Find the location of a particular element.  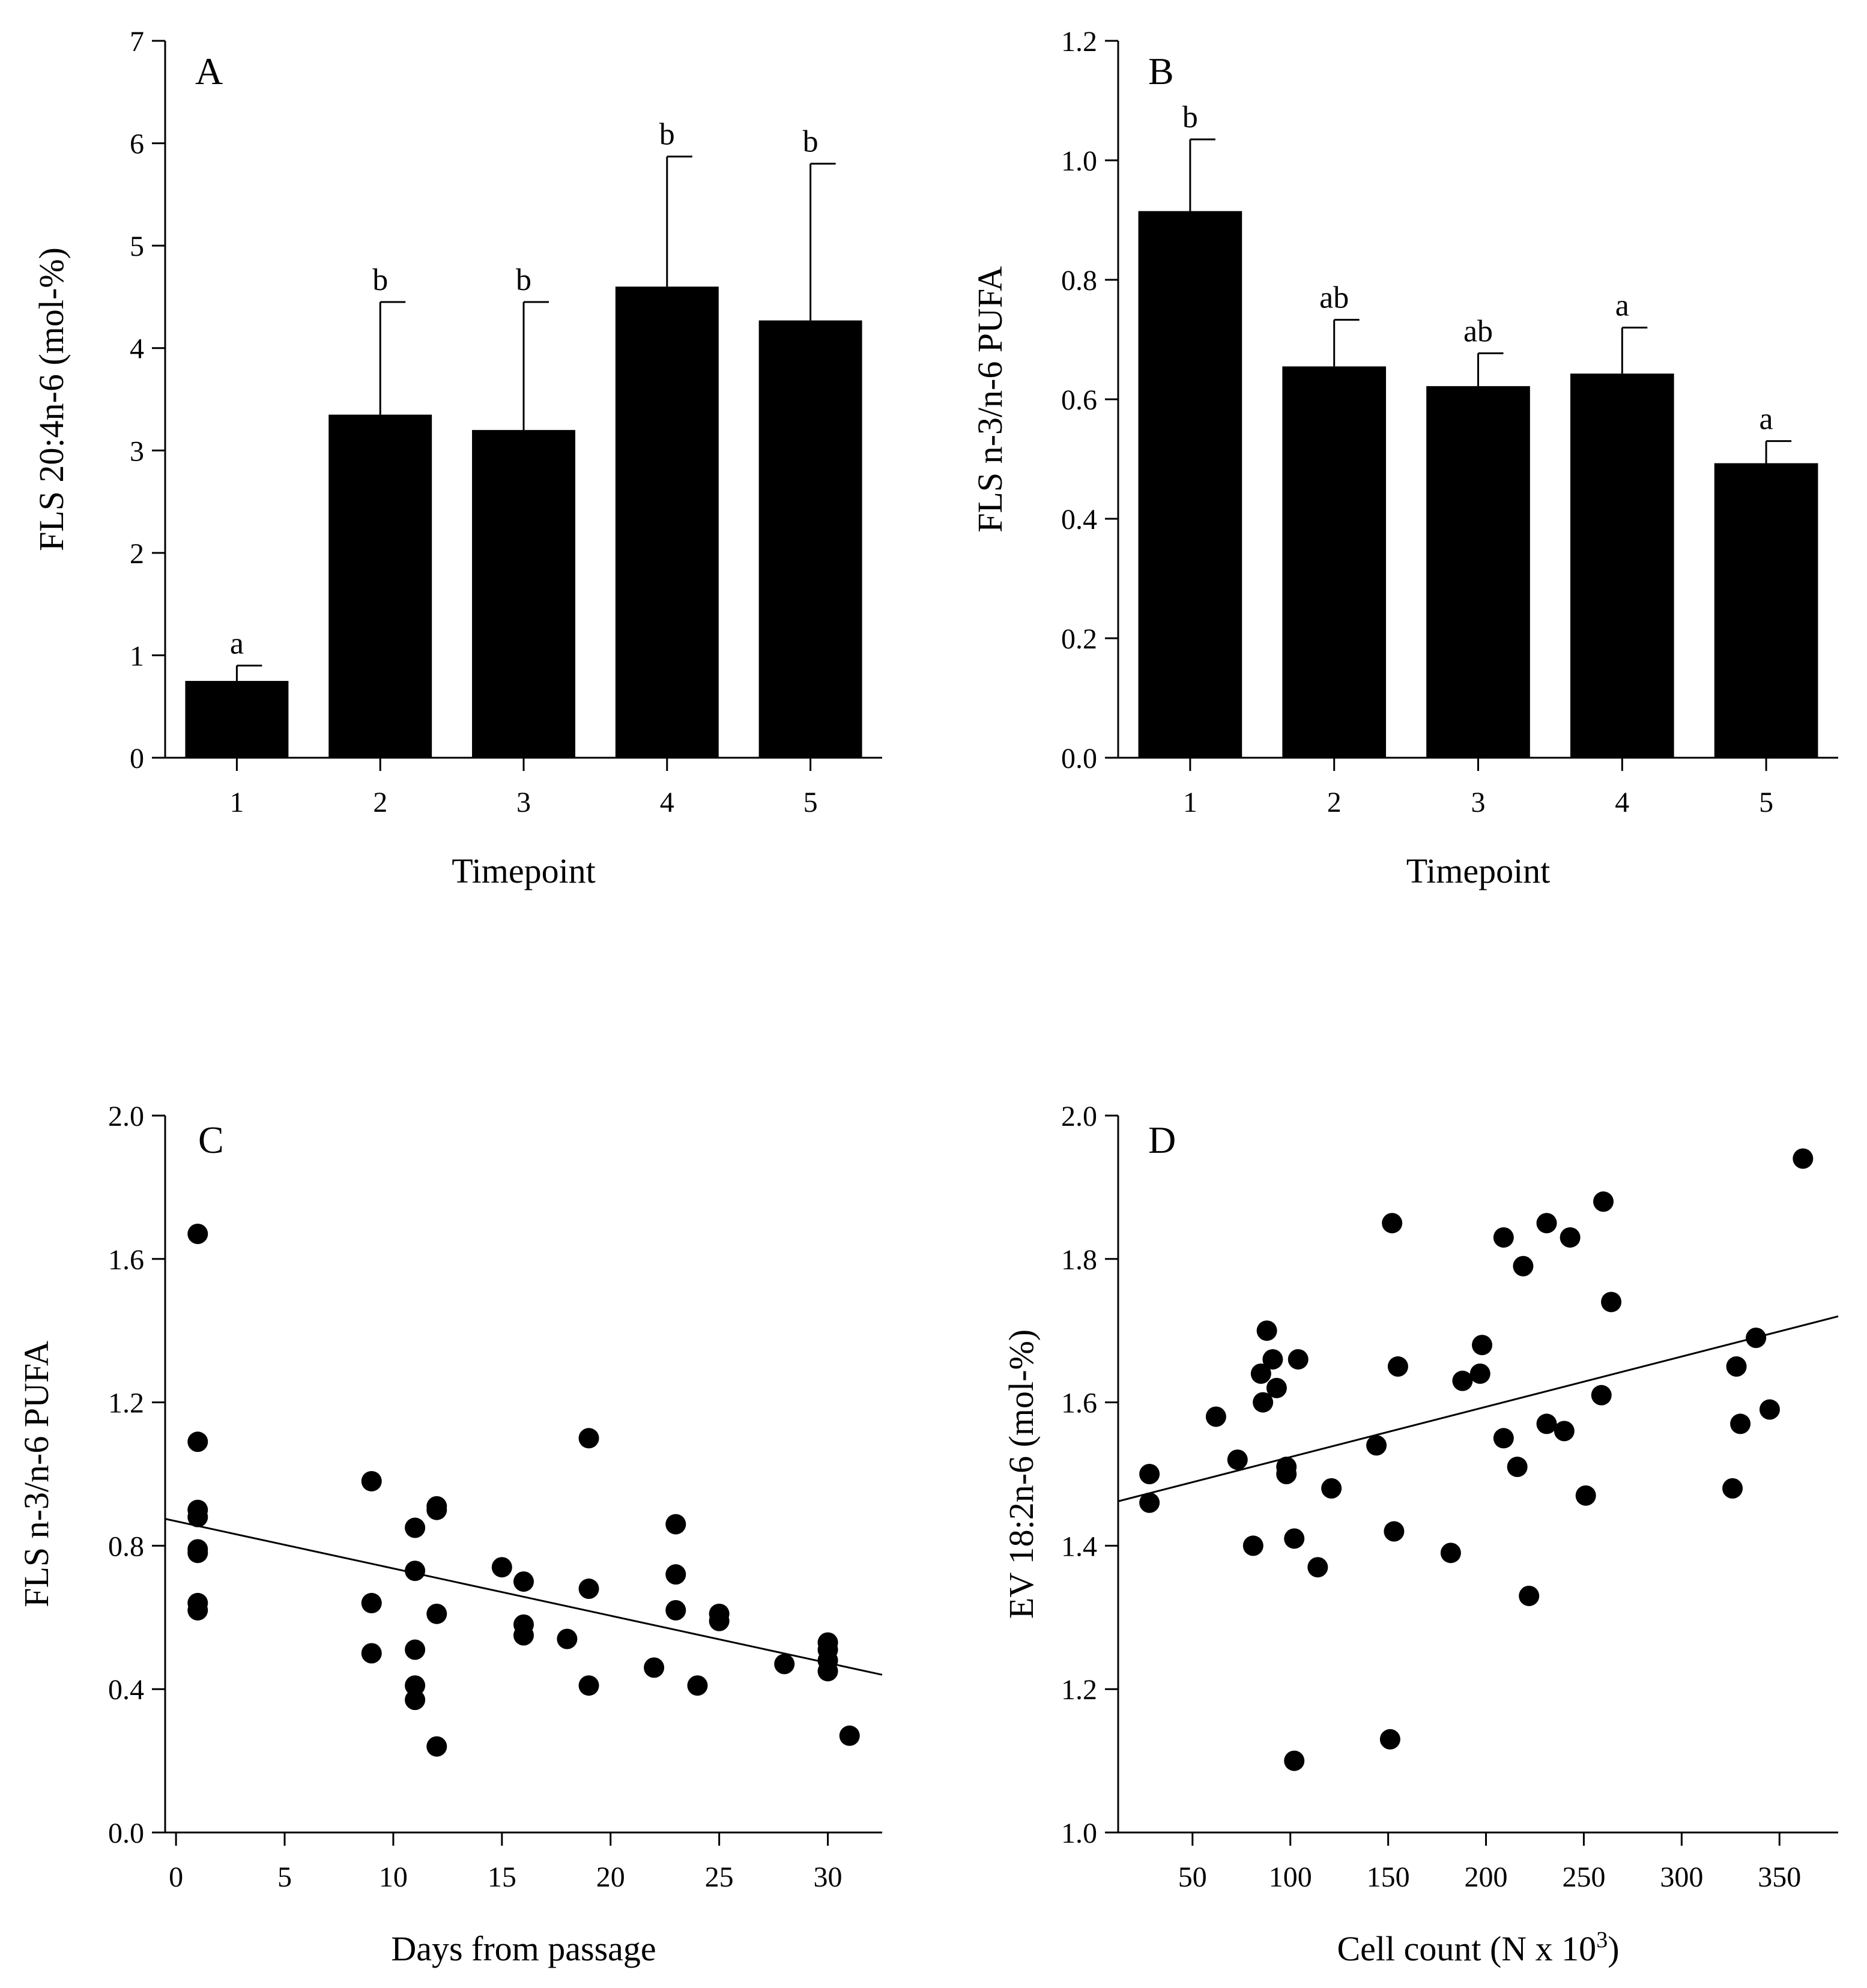

significance-label: a is located at coordinates (1766, 419).